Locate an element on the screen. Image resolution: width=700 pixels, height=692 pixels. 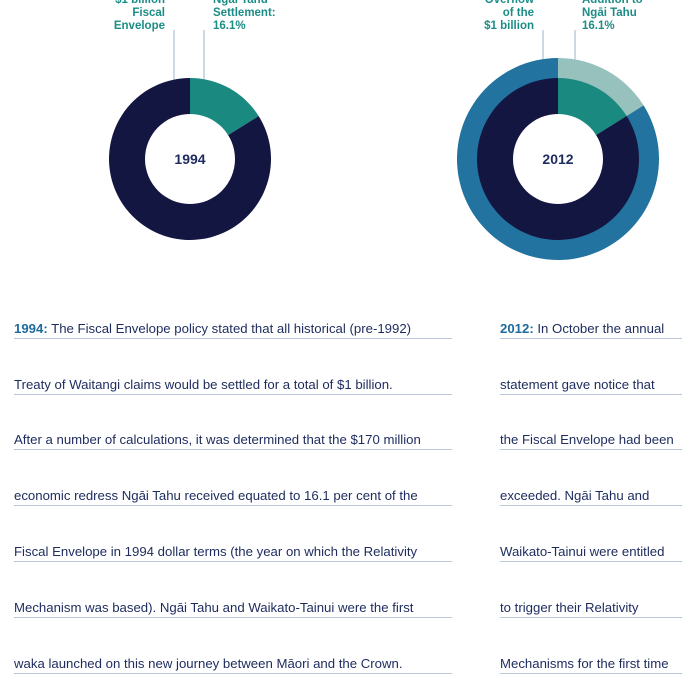
donut-hole-2012 is located at coordinates (558, 159).